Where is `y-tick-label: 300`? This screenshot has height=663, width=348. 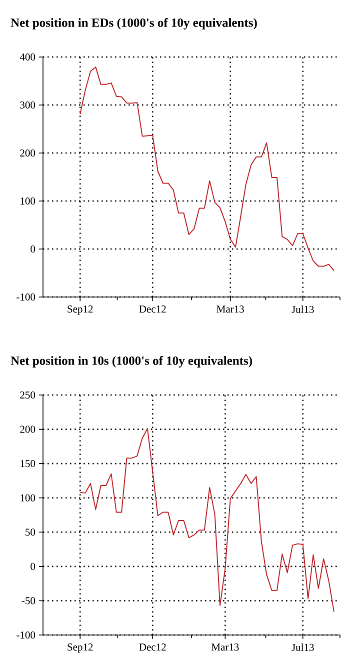
y-tick-label: 300 is located at coordinates (28, 105).